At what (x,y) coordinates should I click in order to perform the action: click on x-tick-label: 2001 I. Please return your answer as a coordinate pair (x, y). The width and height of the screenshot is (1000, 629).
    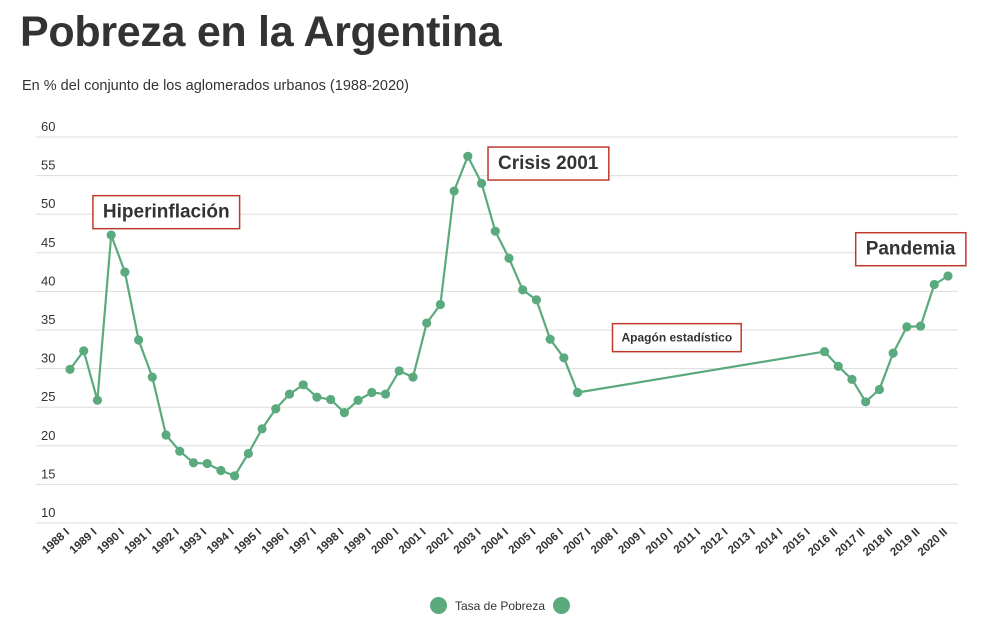
    Looking at the image, I should click on (413, 541).